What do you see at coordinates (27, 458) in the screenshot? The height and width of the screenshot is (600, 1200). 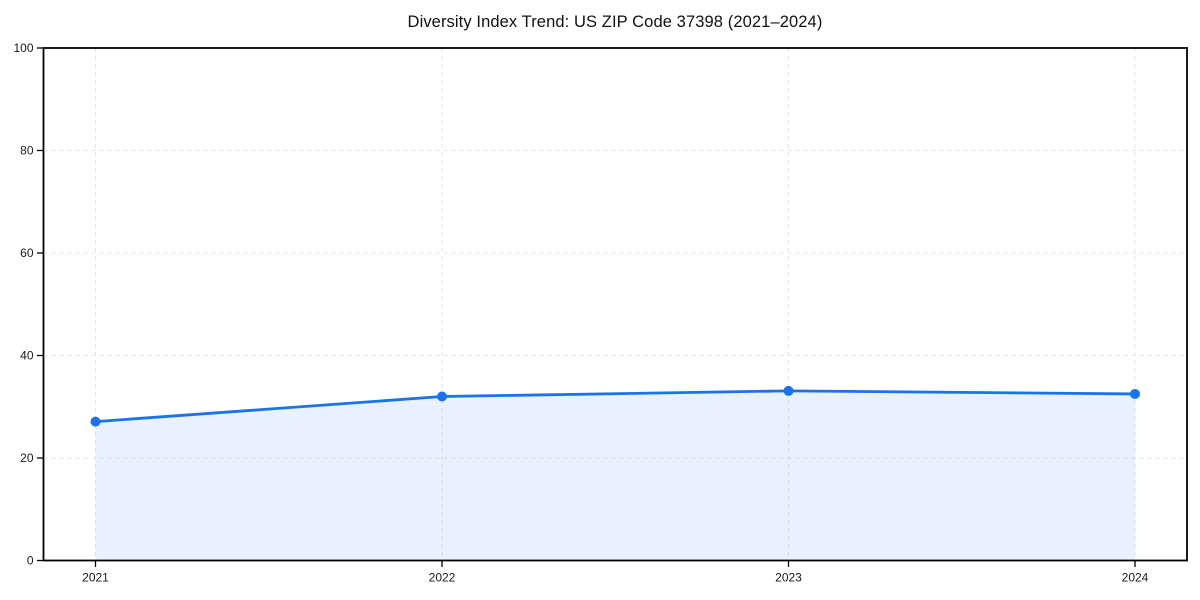 I see `y-tick-label: 20` at bounding box center [27, 458].